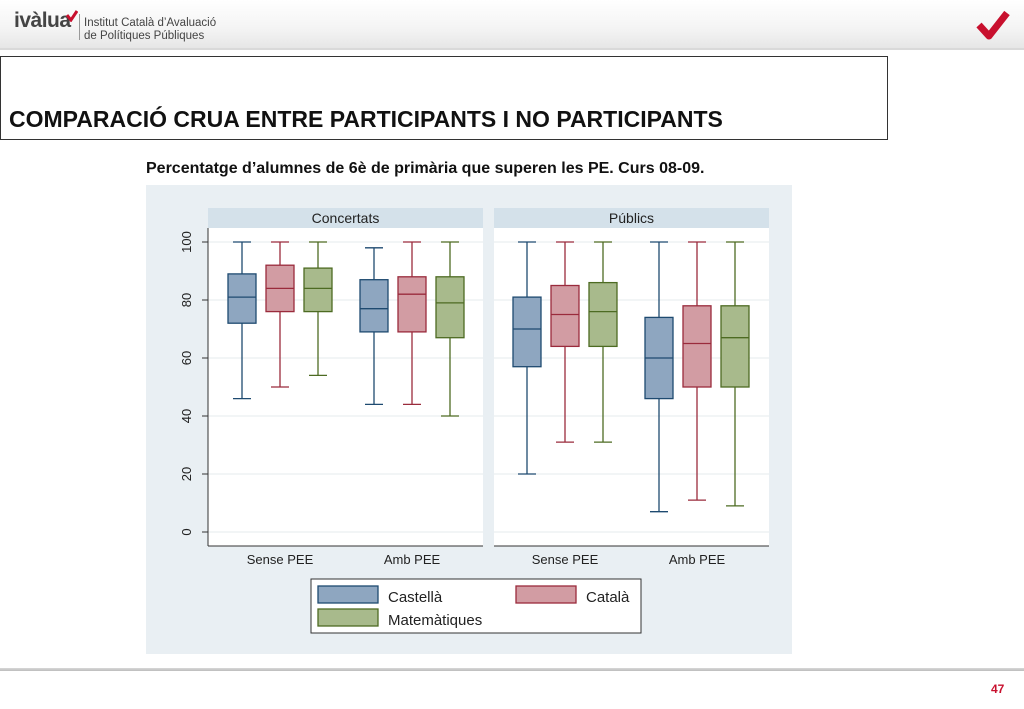 The image size is (1024, 709). What do you see at coordinates (993, 25) in the screenshot?
I see `corner-check-icon` at bounding box center [993, 25].